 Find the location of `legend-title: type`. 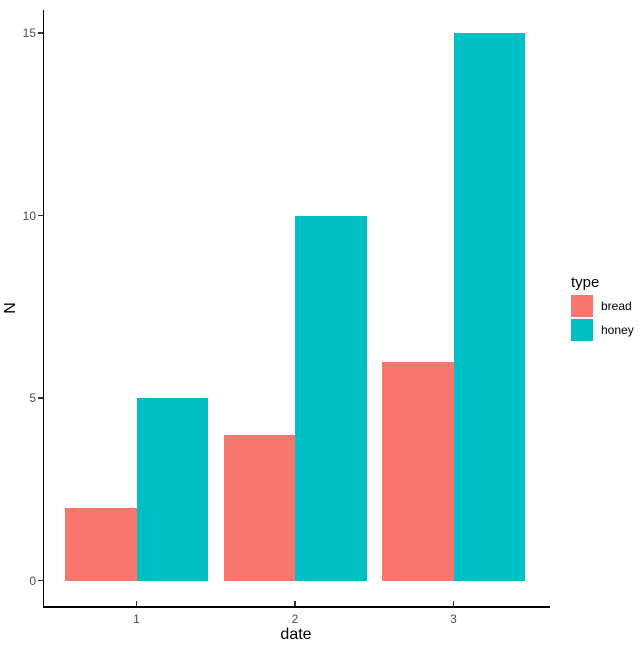

legend-title: type is located at coordinates (585, 282).